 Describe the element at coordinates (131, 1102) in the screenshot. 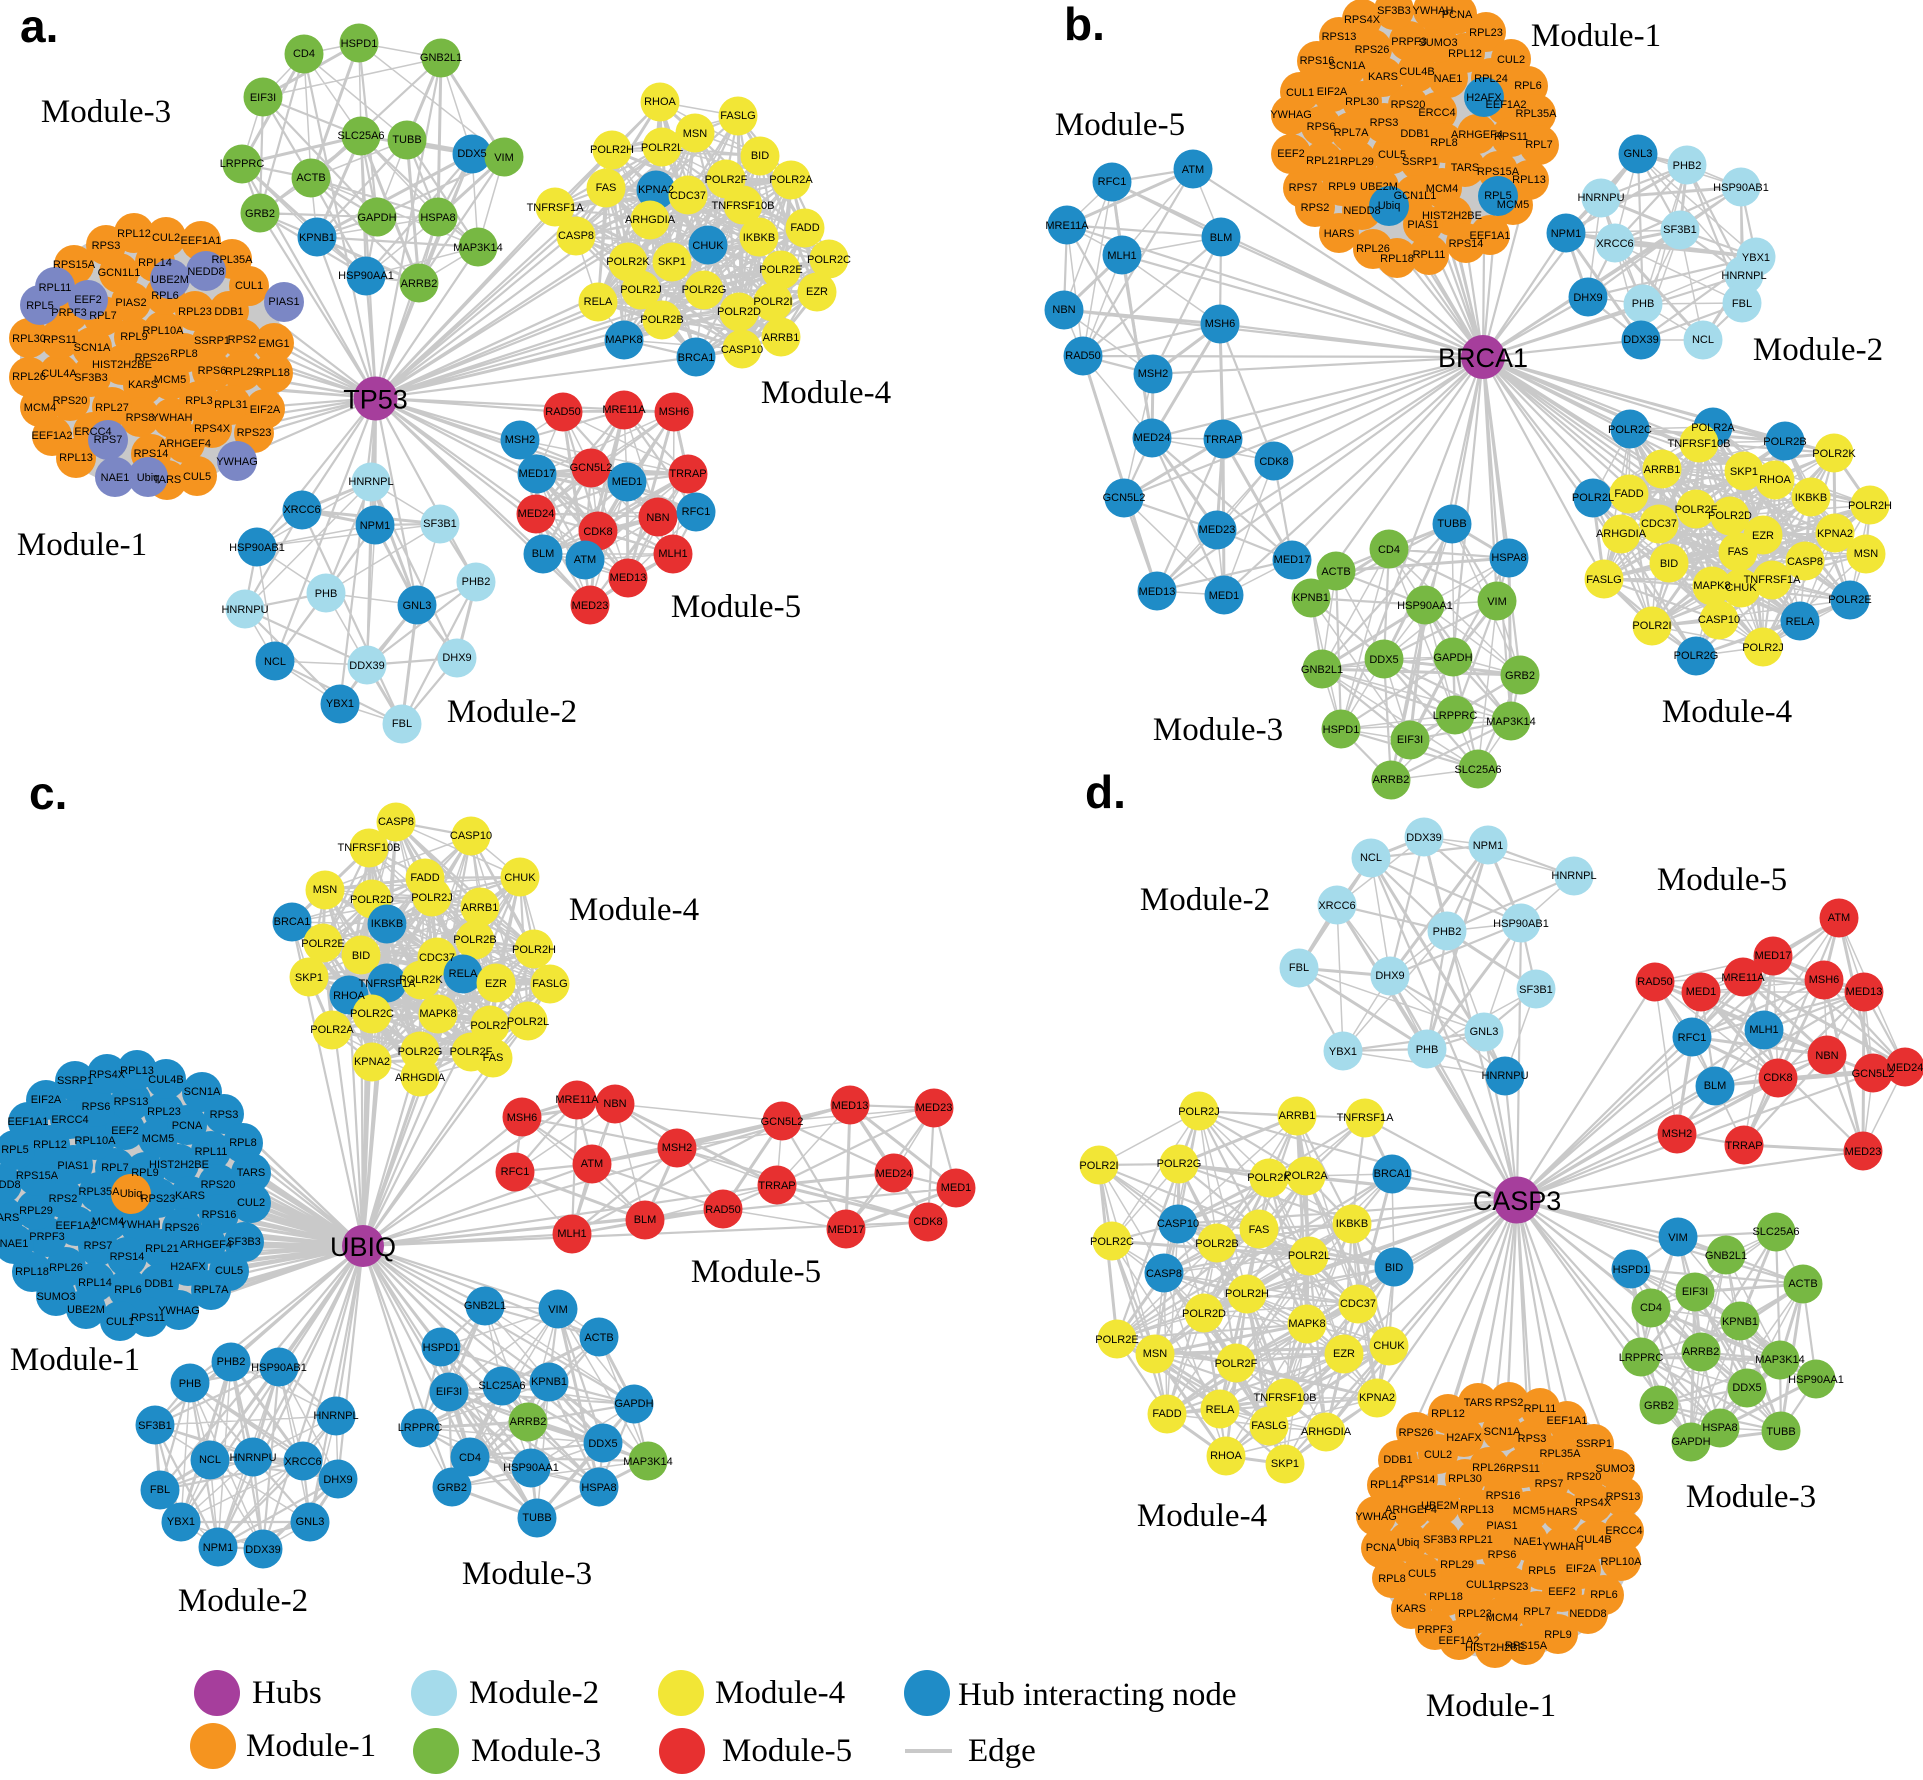

I see `svg-text: RPS13` at that location.